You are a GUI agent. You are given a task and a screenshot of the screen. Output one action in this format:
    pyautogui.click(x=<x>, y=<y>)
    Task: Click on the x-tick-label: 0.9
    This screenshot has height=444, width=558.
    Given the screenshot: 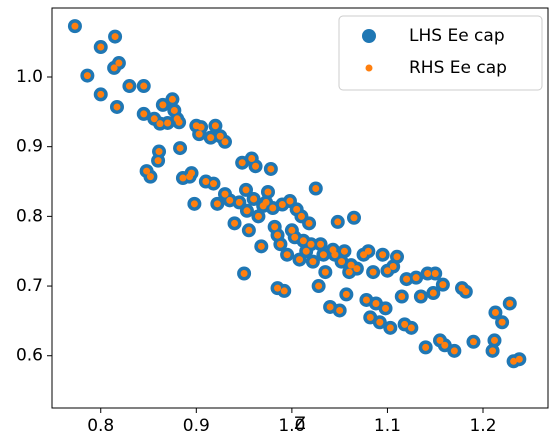 What is the action you would take?
    pyautogui.click(x=196, y=426)
    